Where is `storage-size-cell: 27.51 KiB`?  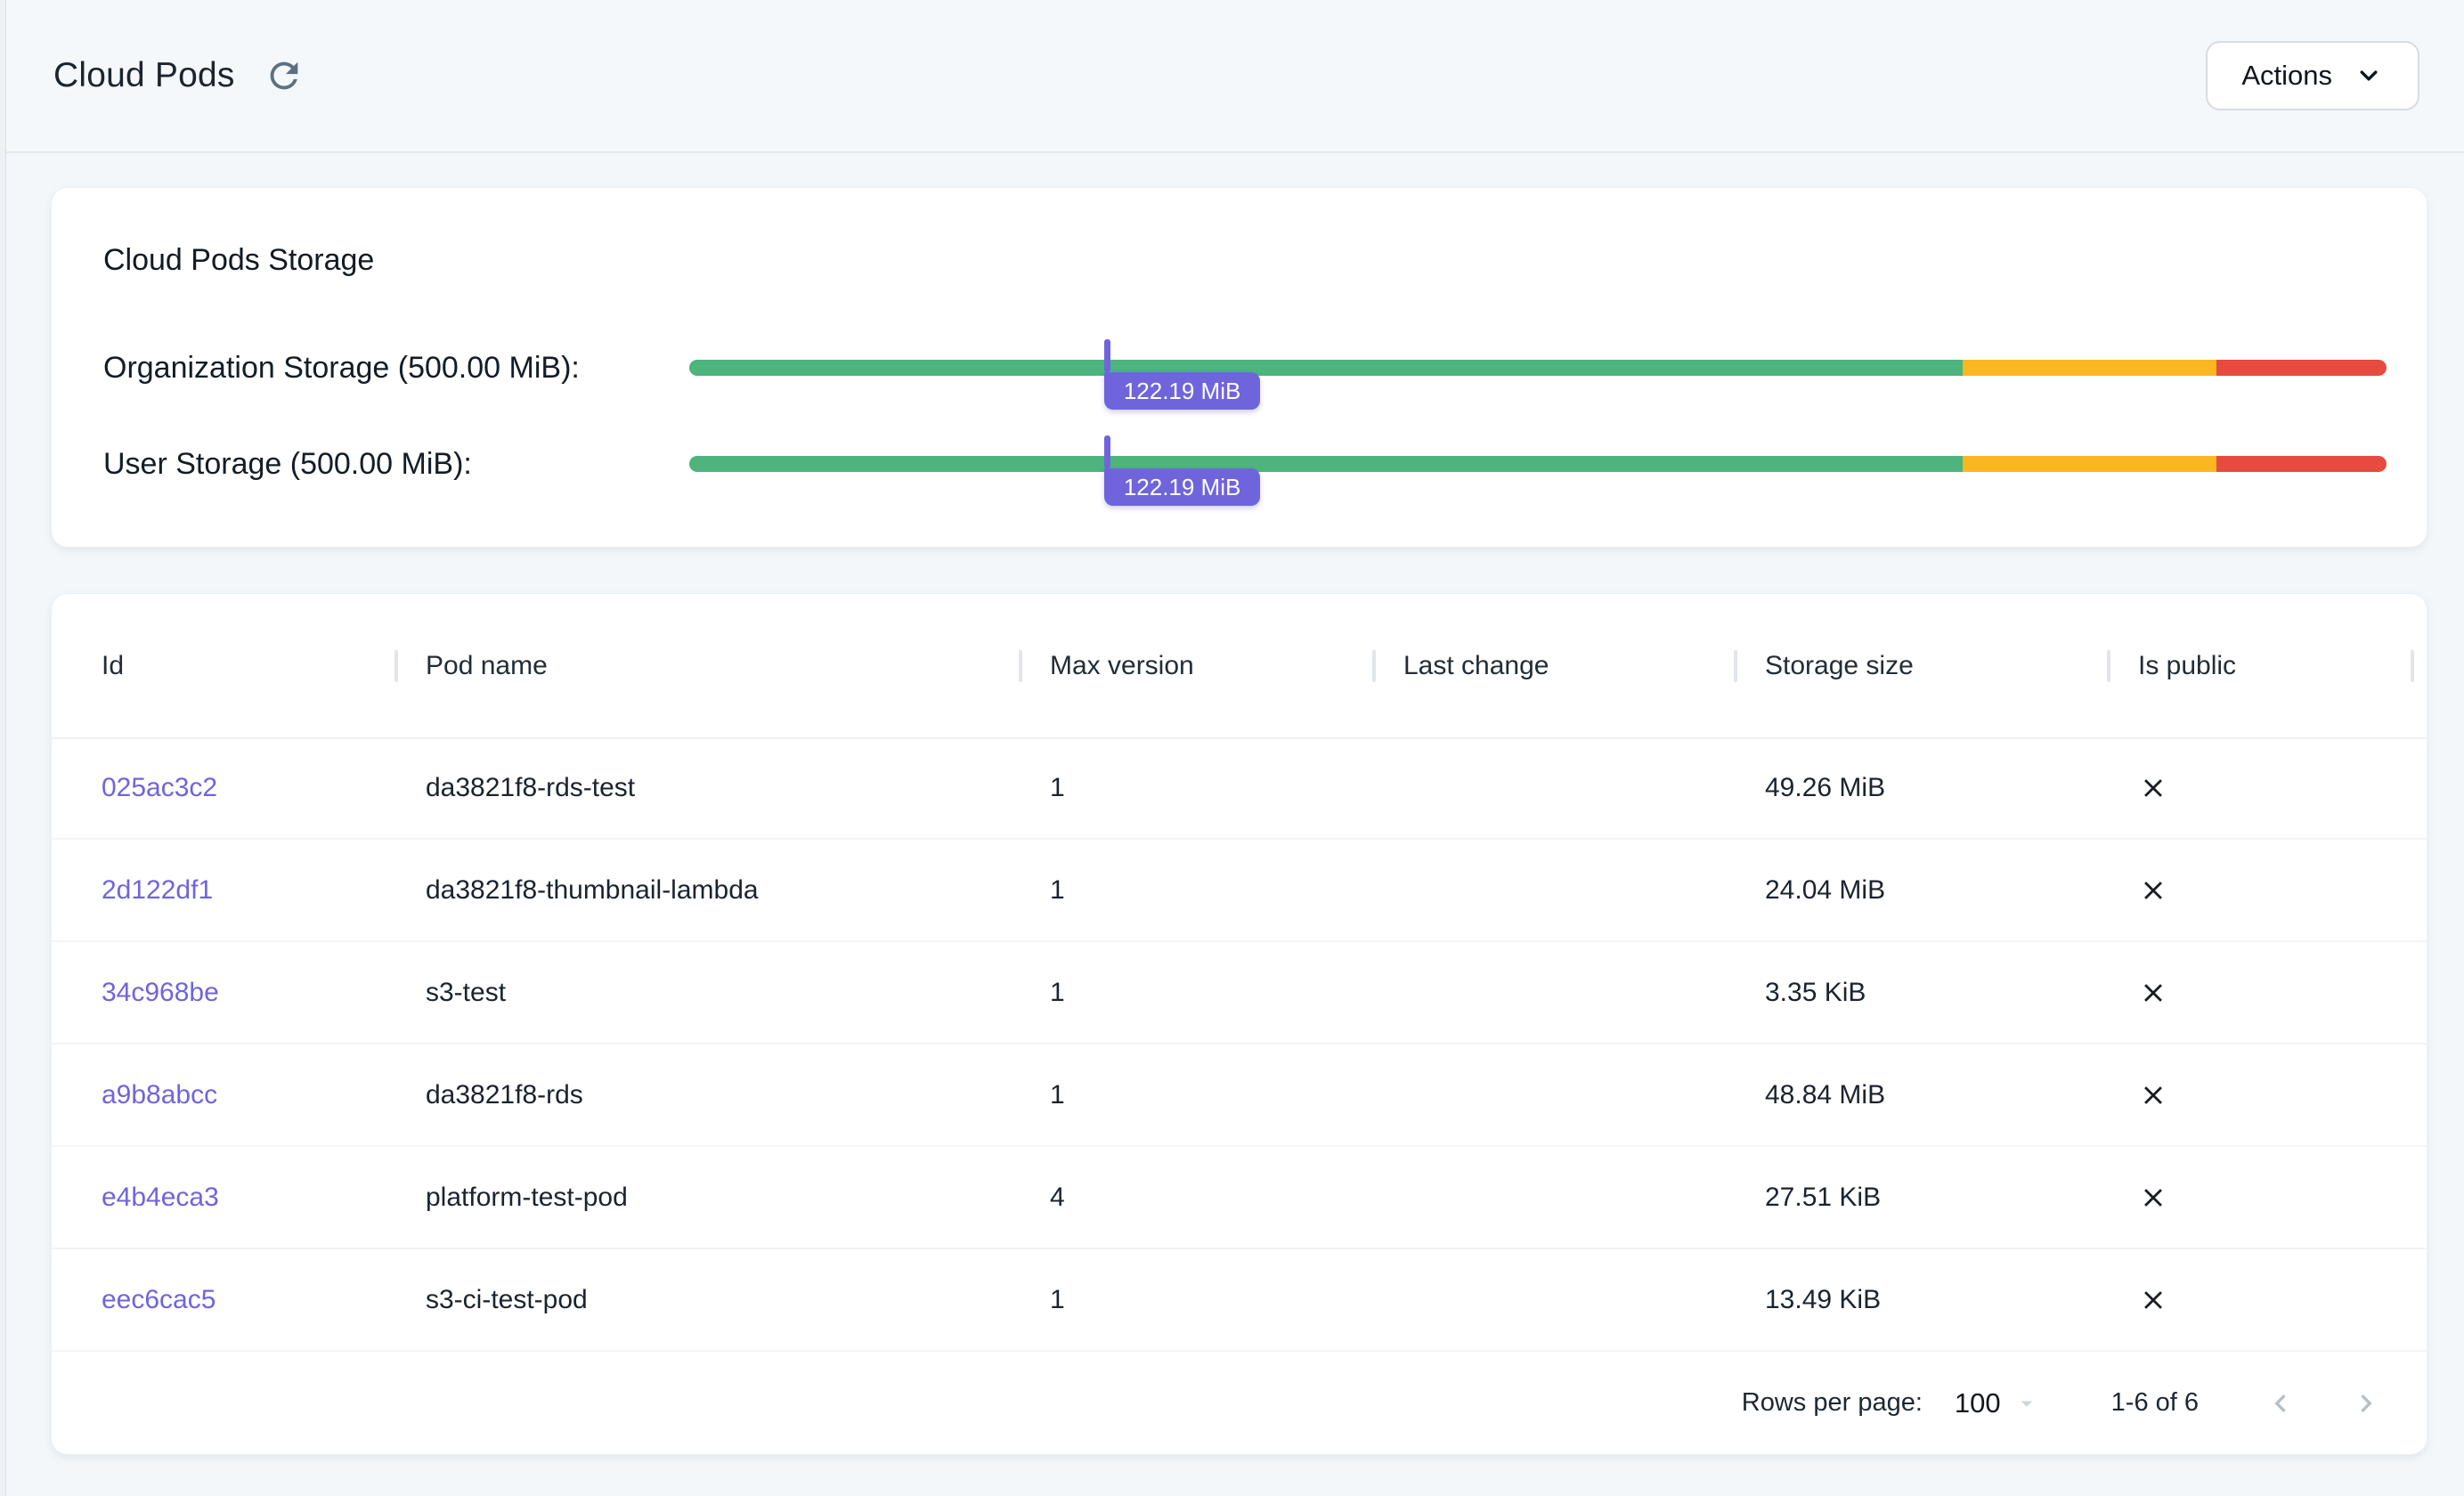 storage-size-cell: 27.51 KiB is located at coordinates (1823, 1197).